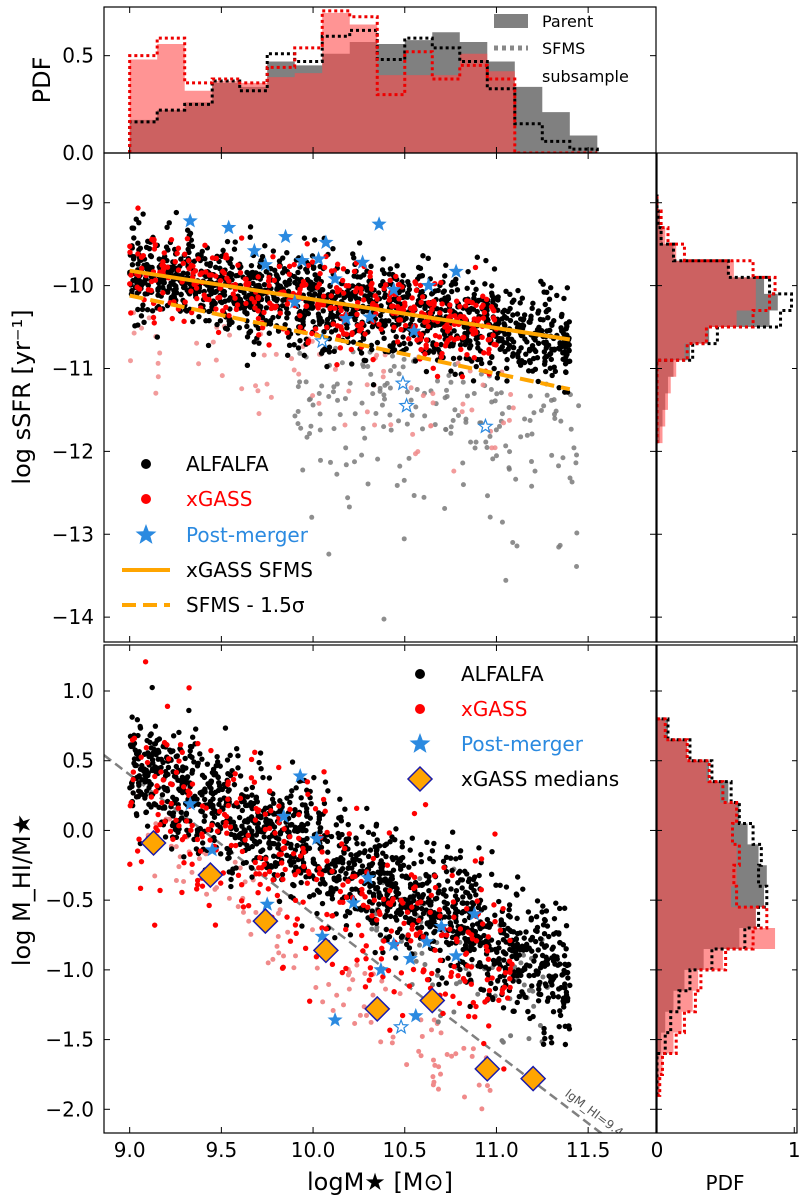 The height and width of the screenshot is (1200, 800). Describe the element at coordinates (420, 743) in the screenshot. I see `legend-postmerger-marker` at that location.